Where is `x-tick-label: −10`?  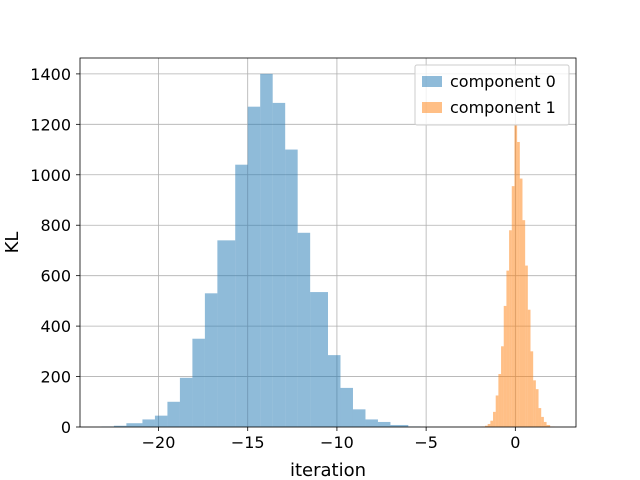
x-tick-label: −10 is located at coordinates (337, 442).